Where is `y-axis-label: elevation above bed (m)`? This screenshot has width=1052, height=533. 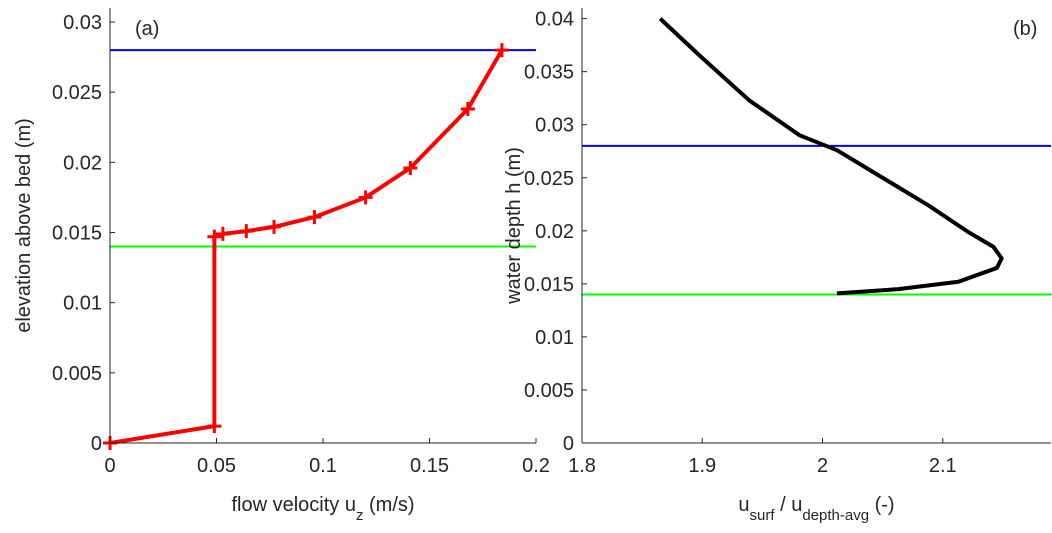 y-axis-label: elevation above bed (m) is located at coordinates (24, 225).